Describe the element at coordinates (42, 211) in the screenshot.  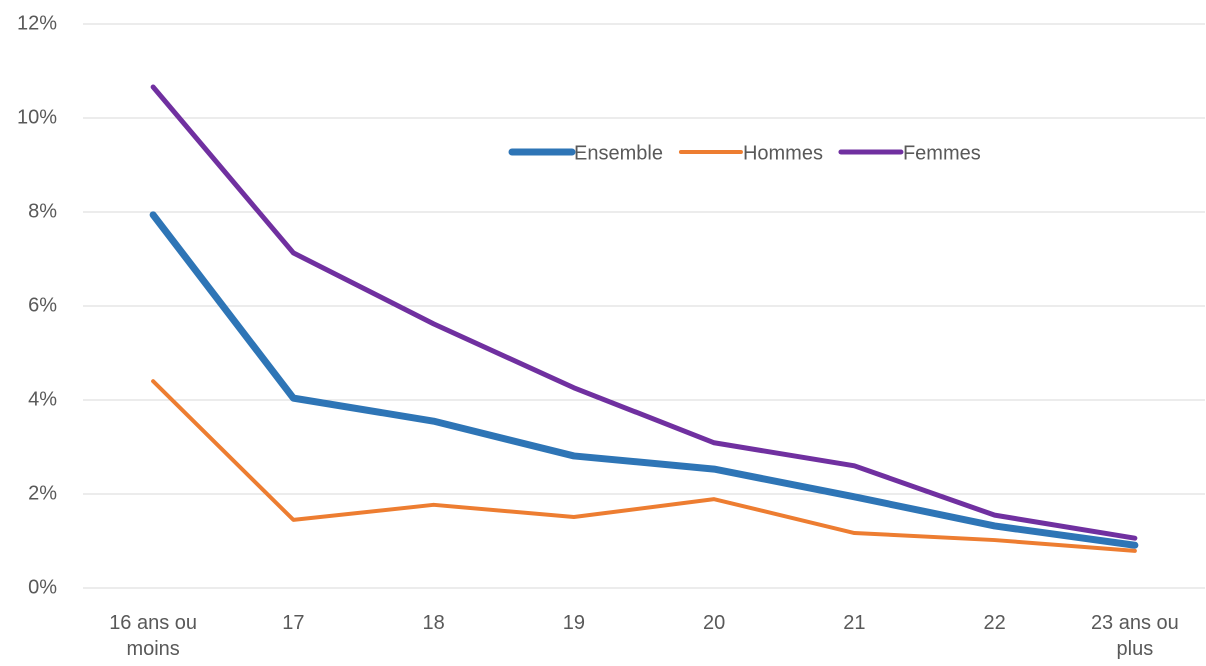
I see `y-tick-label: 8%` at that location.